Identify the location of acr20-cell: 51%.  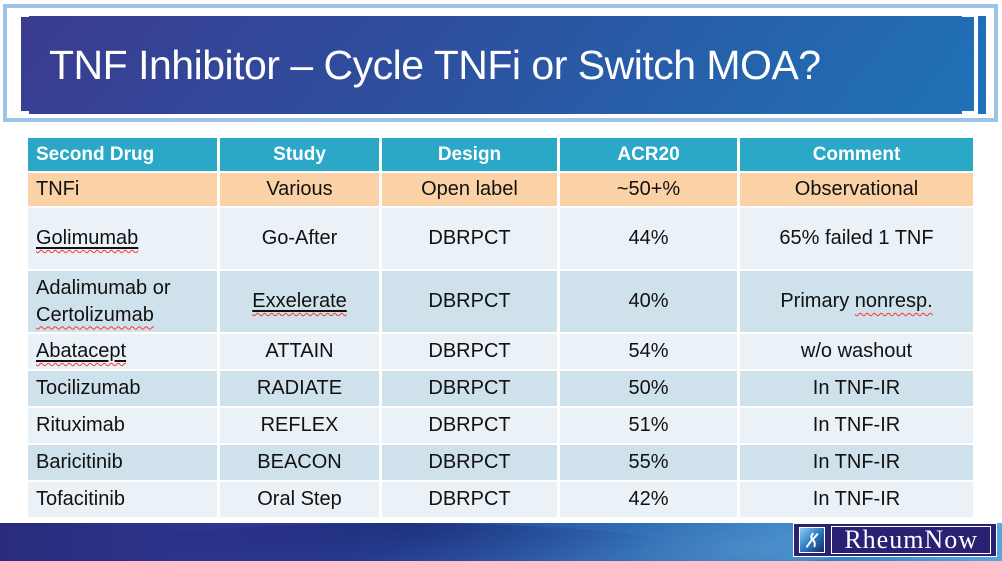
(650, 426).